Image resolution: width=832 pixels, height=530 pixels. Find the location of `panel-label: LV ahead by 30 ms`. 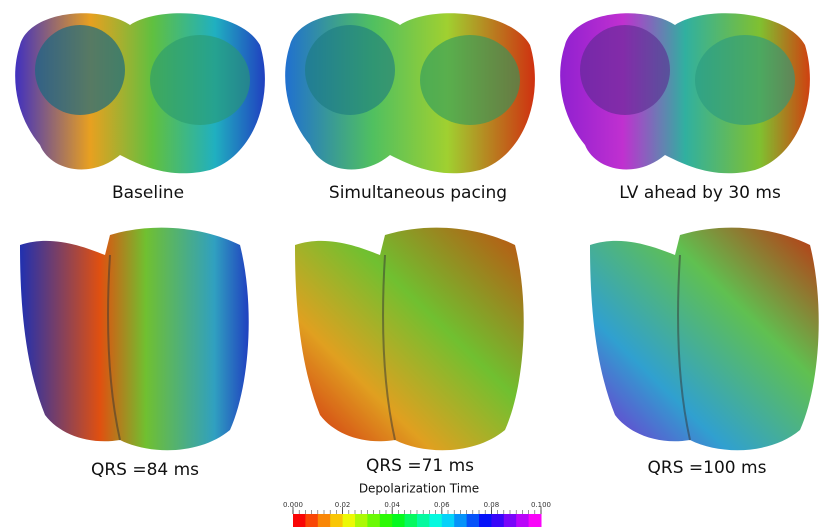

panel-label: LV ahead by 30 ms is located at coordinates (700, 193).